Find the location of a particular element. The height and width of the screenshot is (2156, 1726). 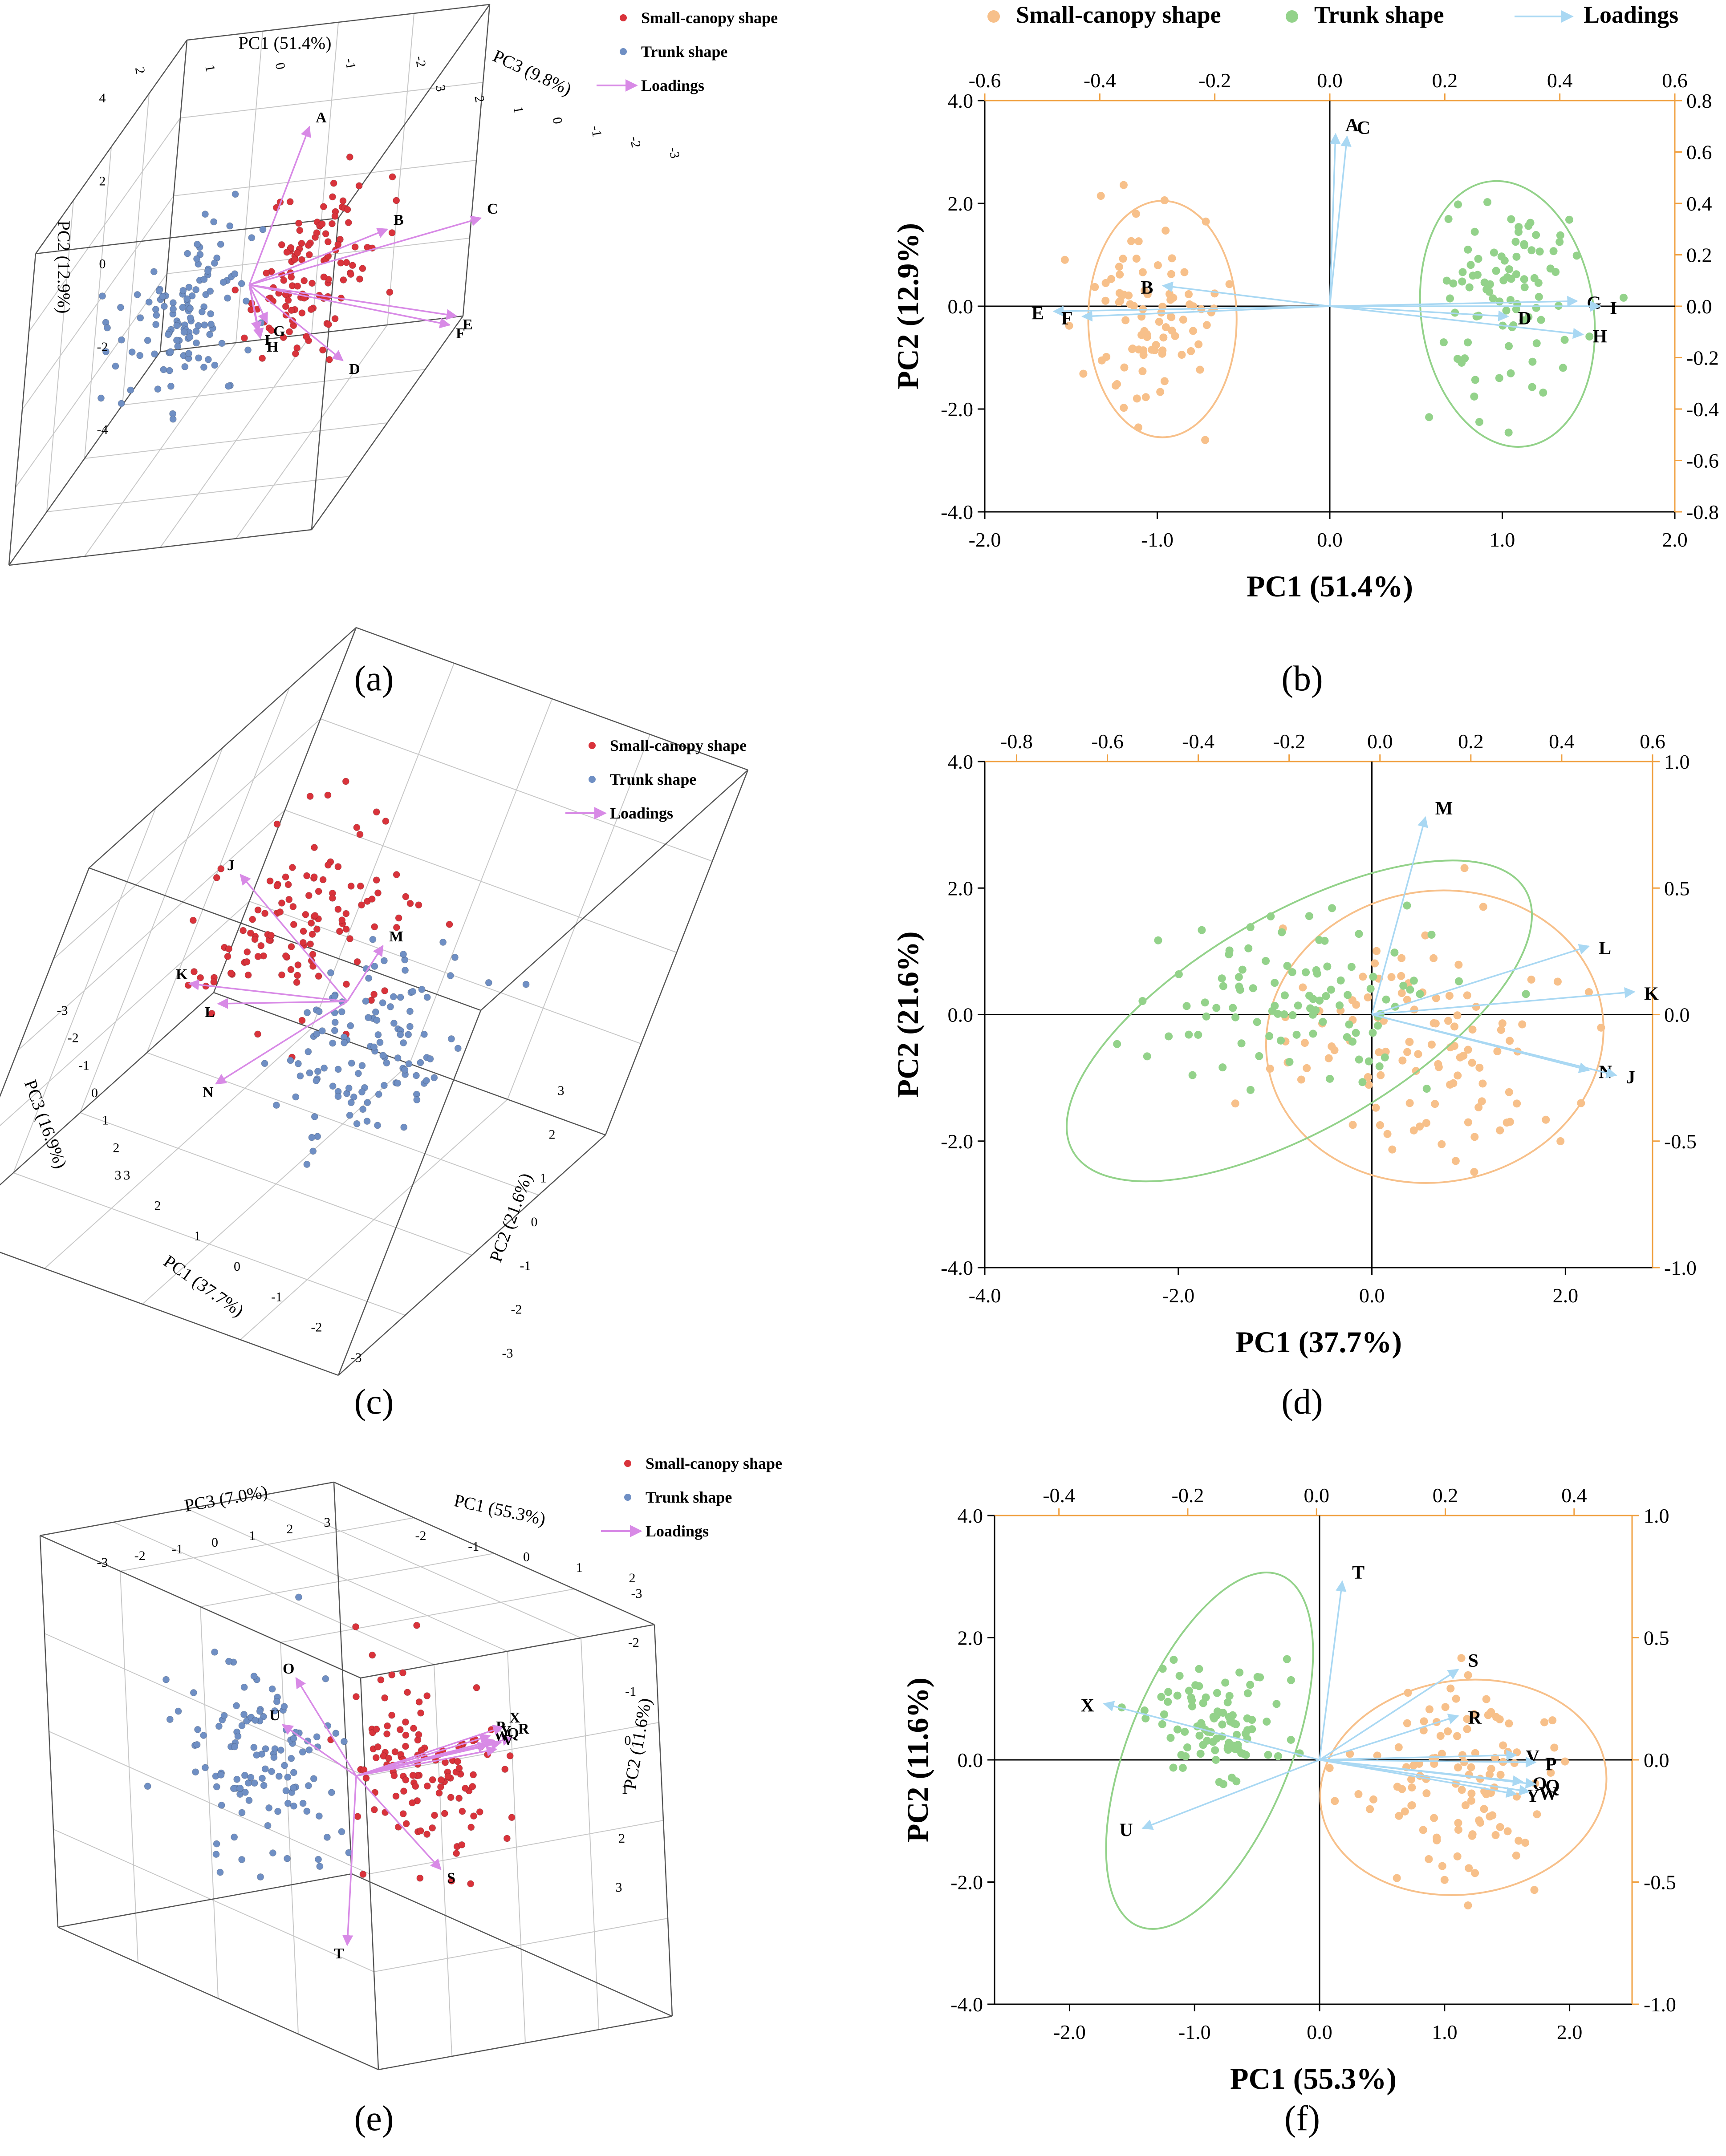

loading-label: Y is located at coordinates (506, 1731).